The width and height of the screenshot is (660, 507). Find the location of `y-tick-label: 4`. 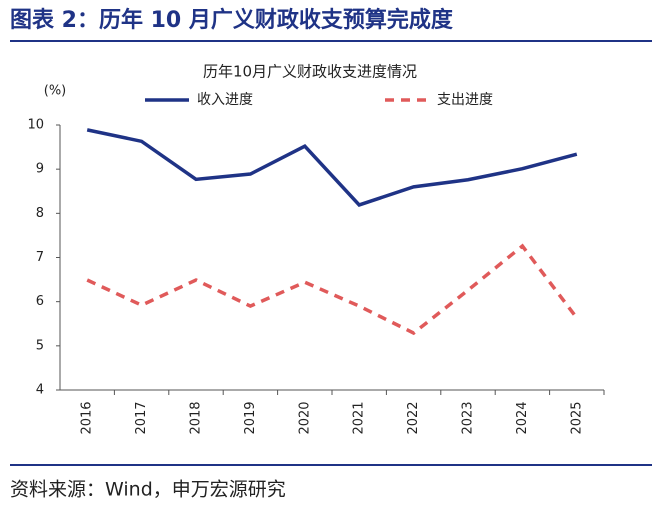

y-tick-label: 4 is located at coordinates (40, 390).